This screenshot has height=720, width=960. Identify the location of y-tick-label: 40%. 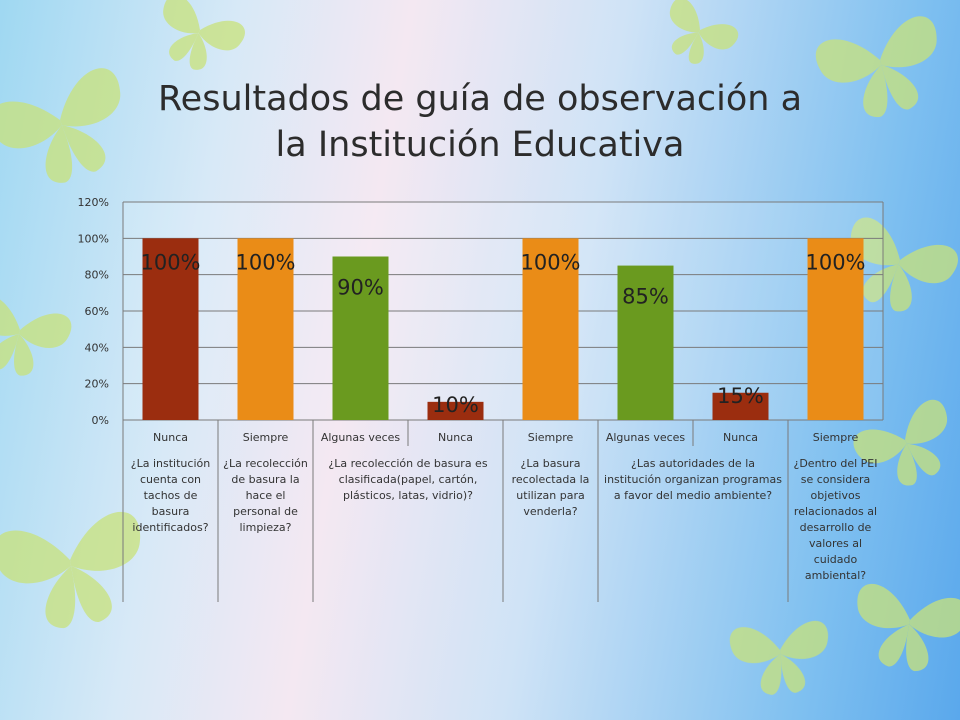
(97, 347).